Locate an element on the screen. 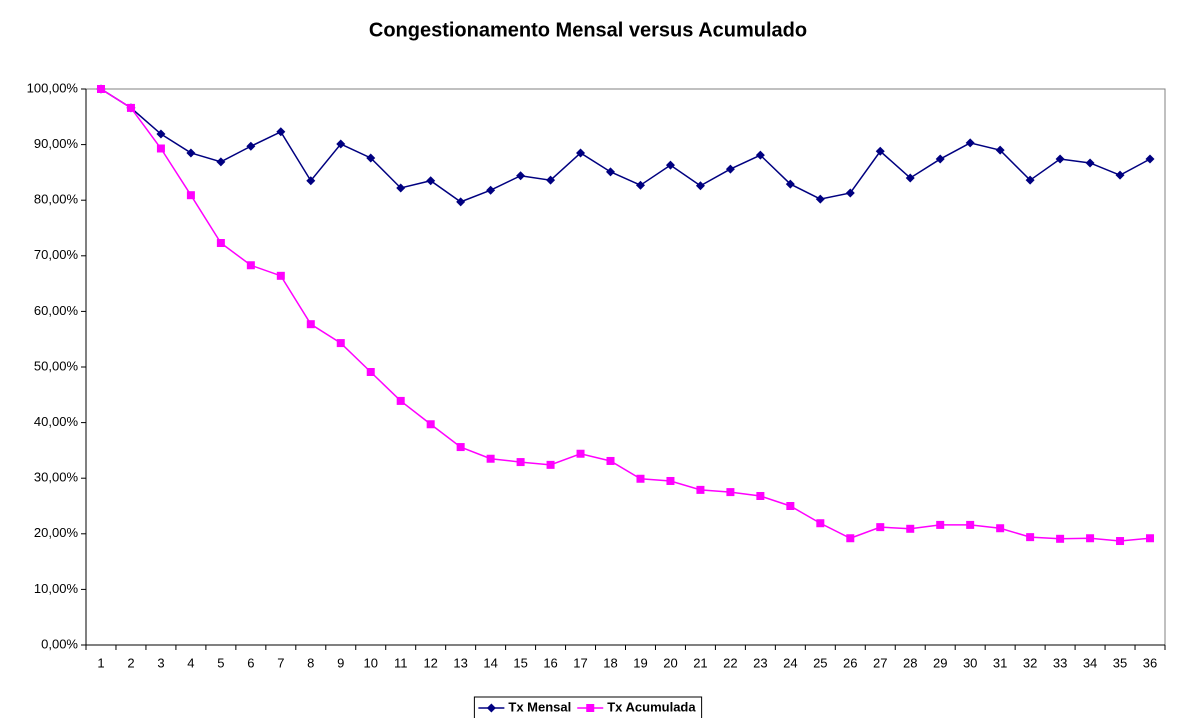  x-tick-label: 23 is located at coordinates (760, 662).